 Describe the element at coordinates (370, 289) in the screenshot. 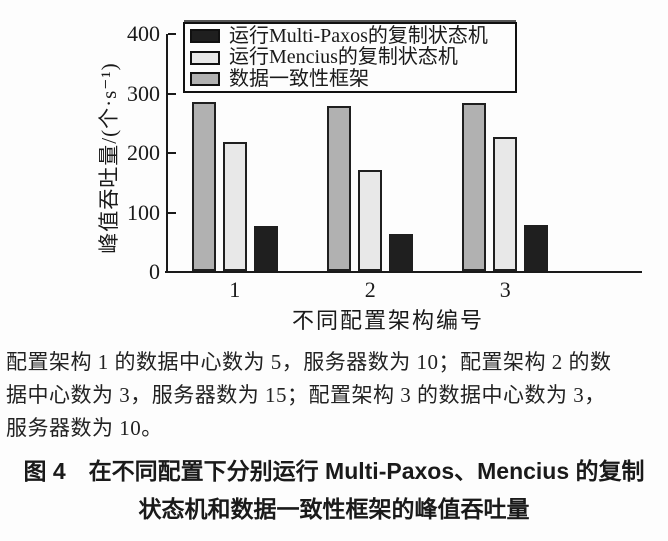

I see `x-tick-label: 2` at that location.